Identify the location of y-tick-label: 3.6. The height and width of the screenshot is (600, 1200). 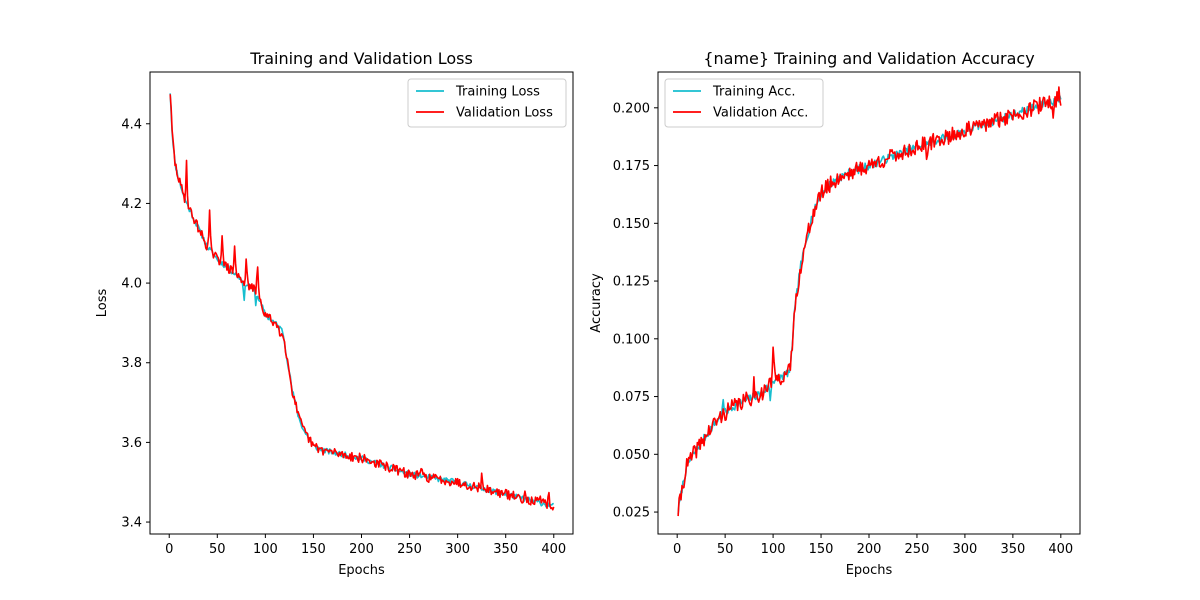
(131, 443).